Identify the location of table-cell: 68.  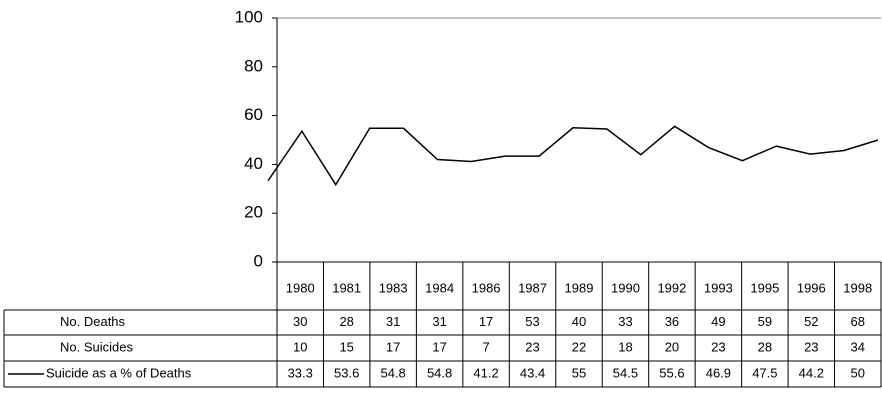
(858, 321).